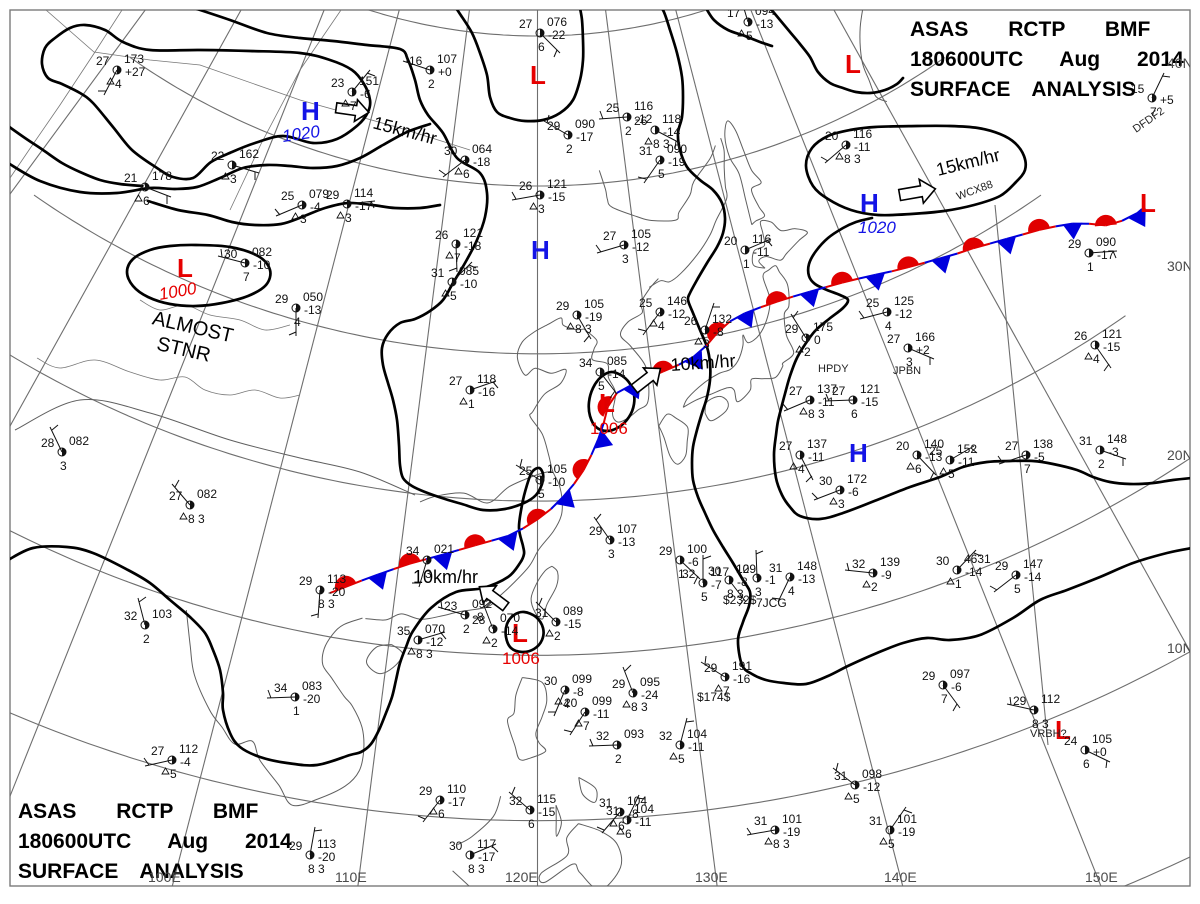 This screenshot has width=1200, height=904. Describe the element at coordinates (557, 22) in the screenshot. I see `svg-text: 076` at that location.